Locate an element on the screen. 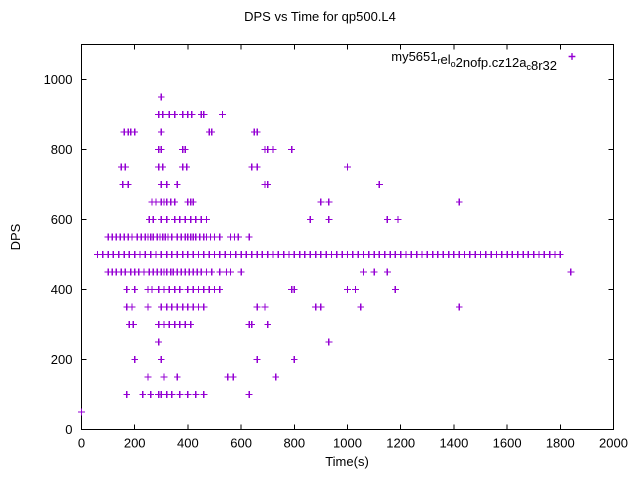  y-tick-label: 800 is located at coordinates (62, 149).